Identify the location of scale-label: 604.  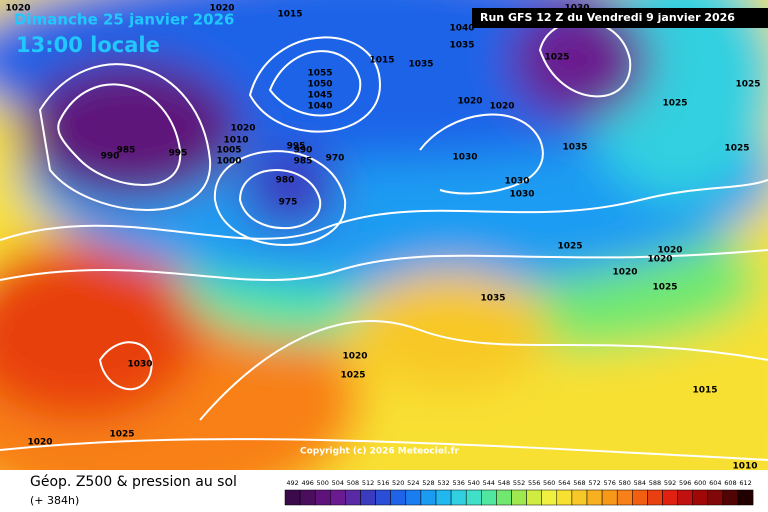
(715, 483).